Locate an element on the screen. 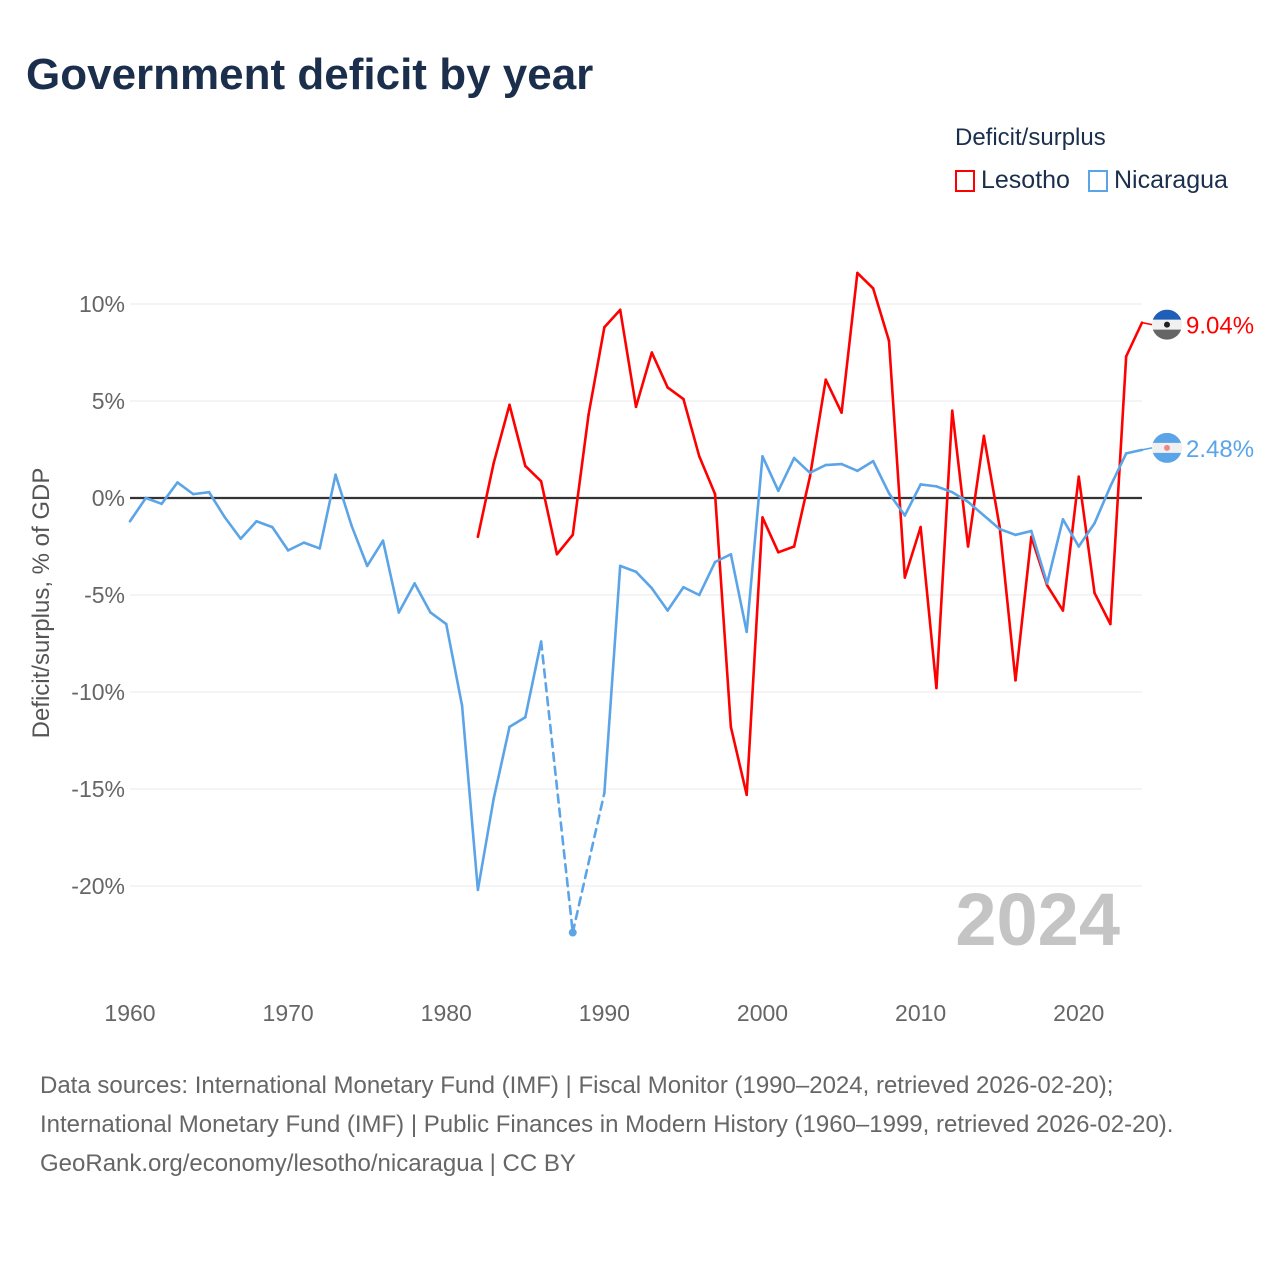  legend-label-nicaragua: Nicaragua is located at coordinates (1170, 180).